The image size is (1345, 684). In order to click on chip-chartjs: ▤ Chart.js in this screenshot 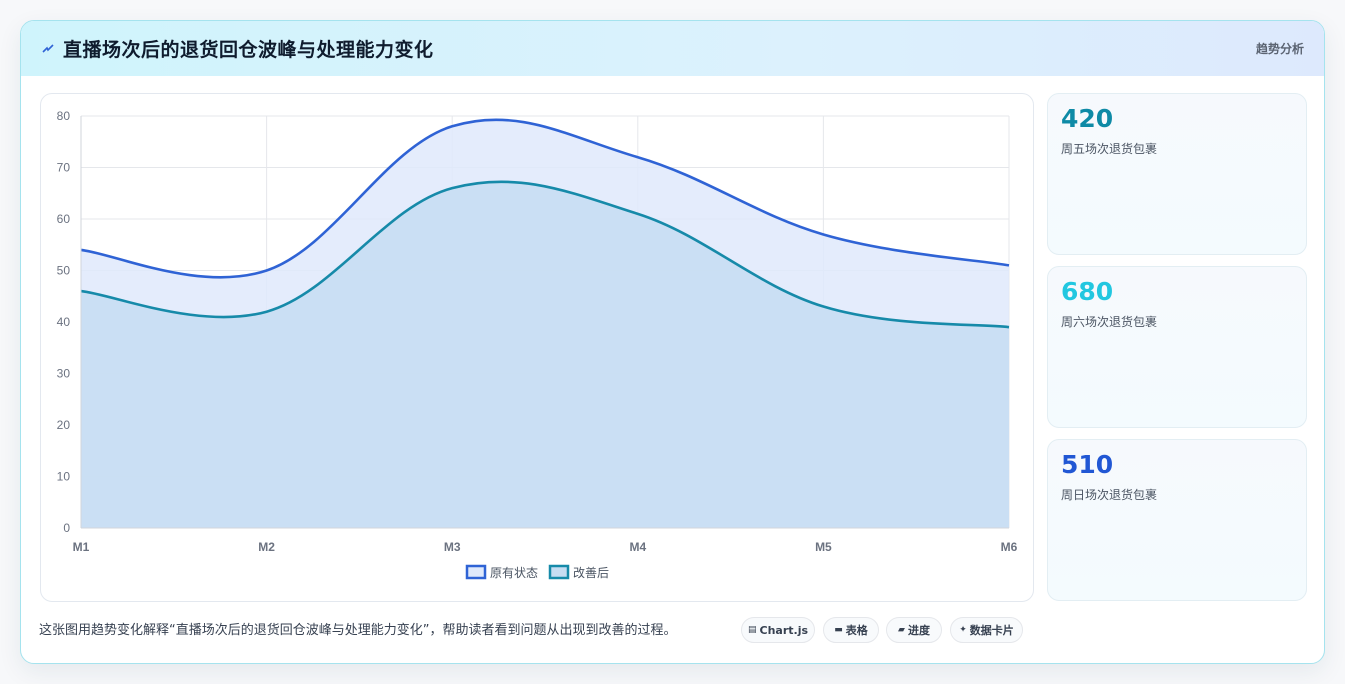, I will do `click(778, 630)`.